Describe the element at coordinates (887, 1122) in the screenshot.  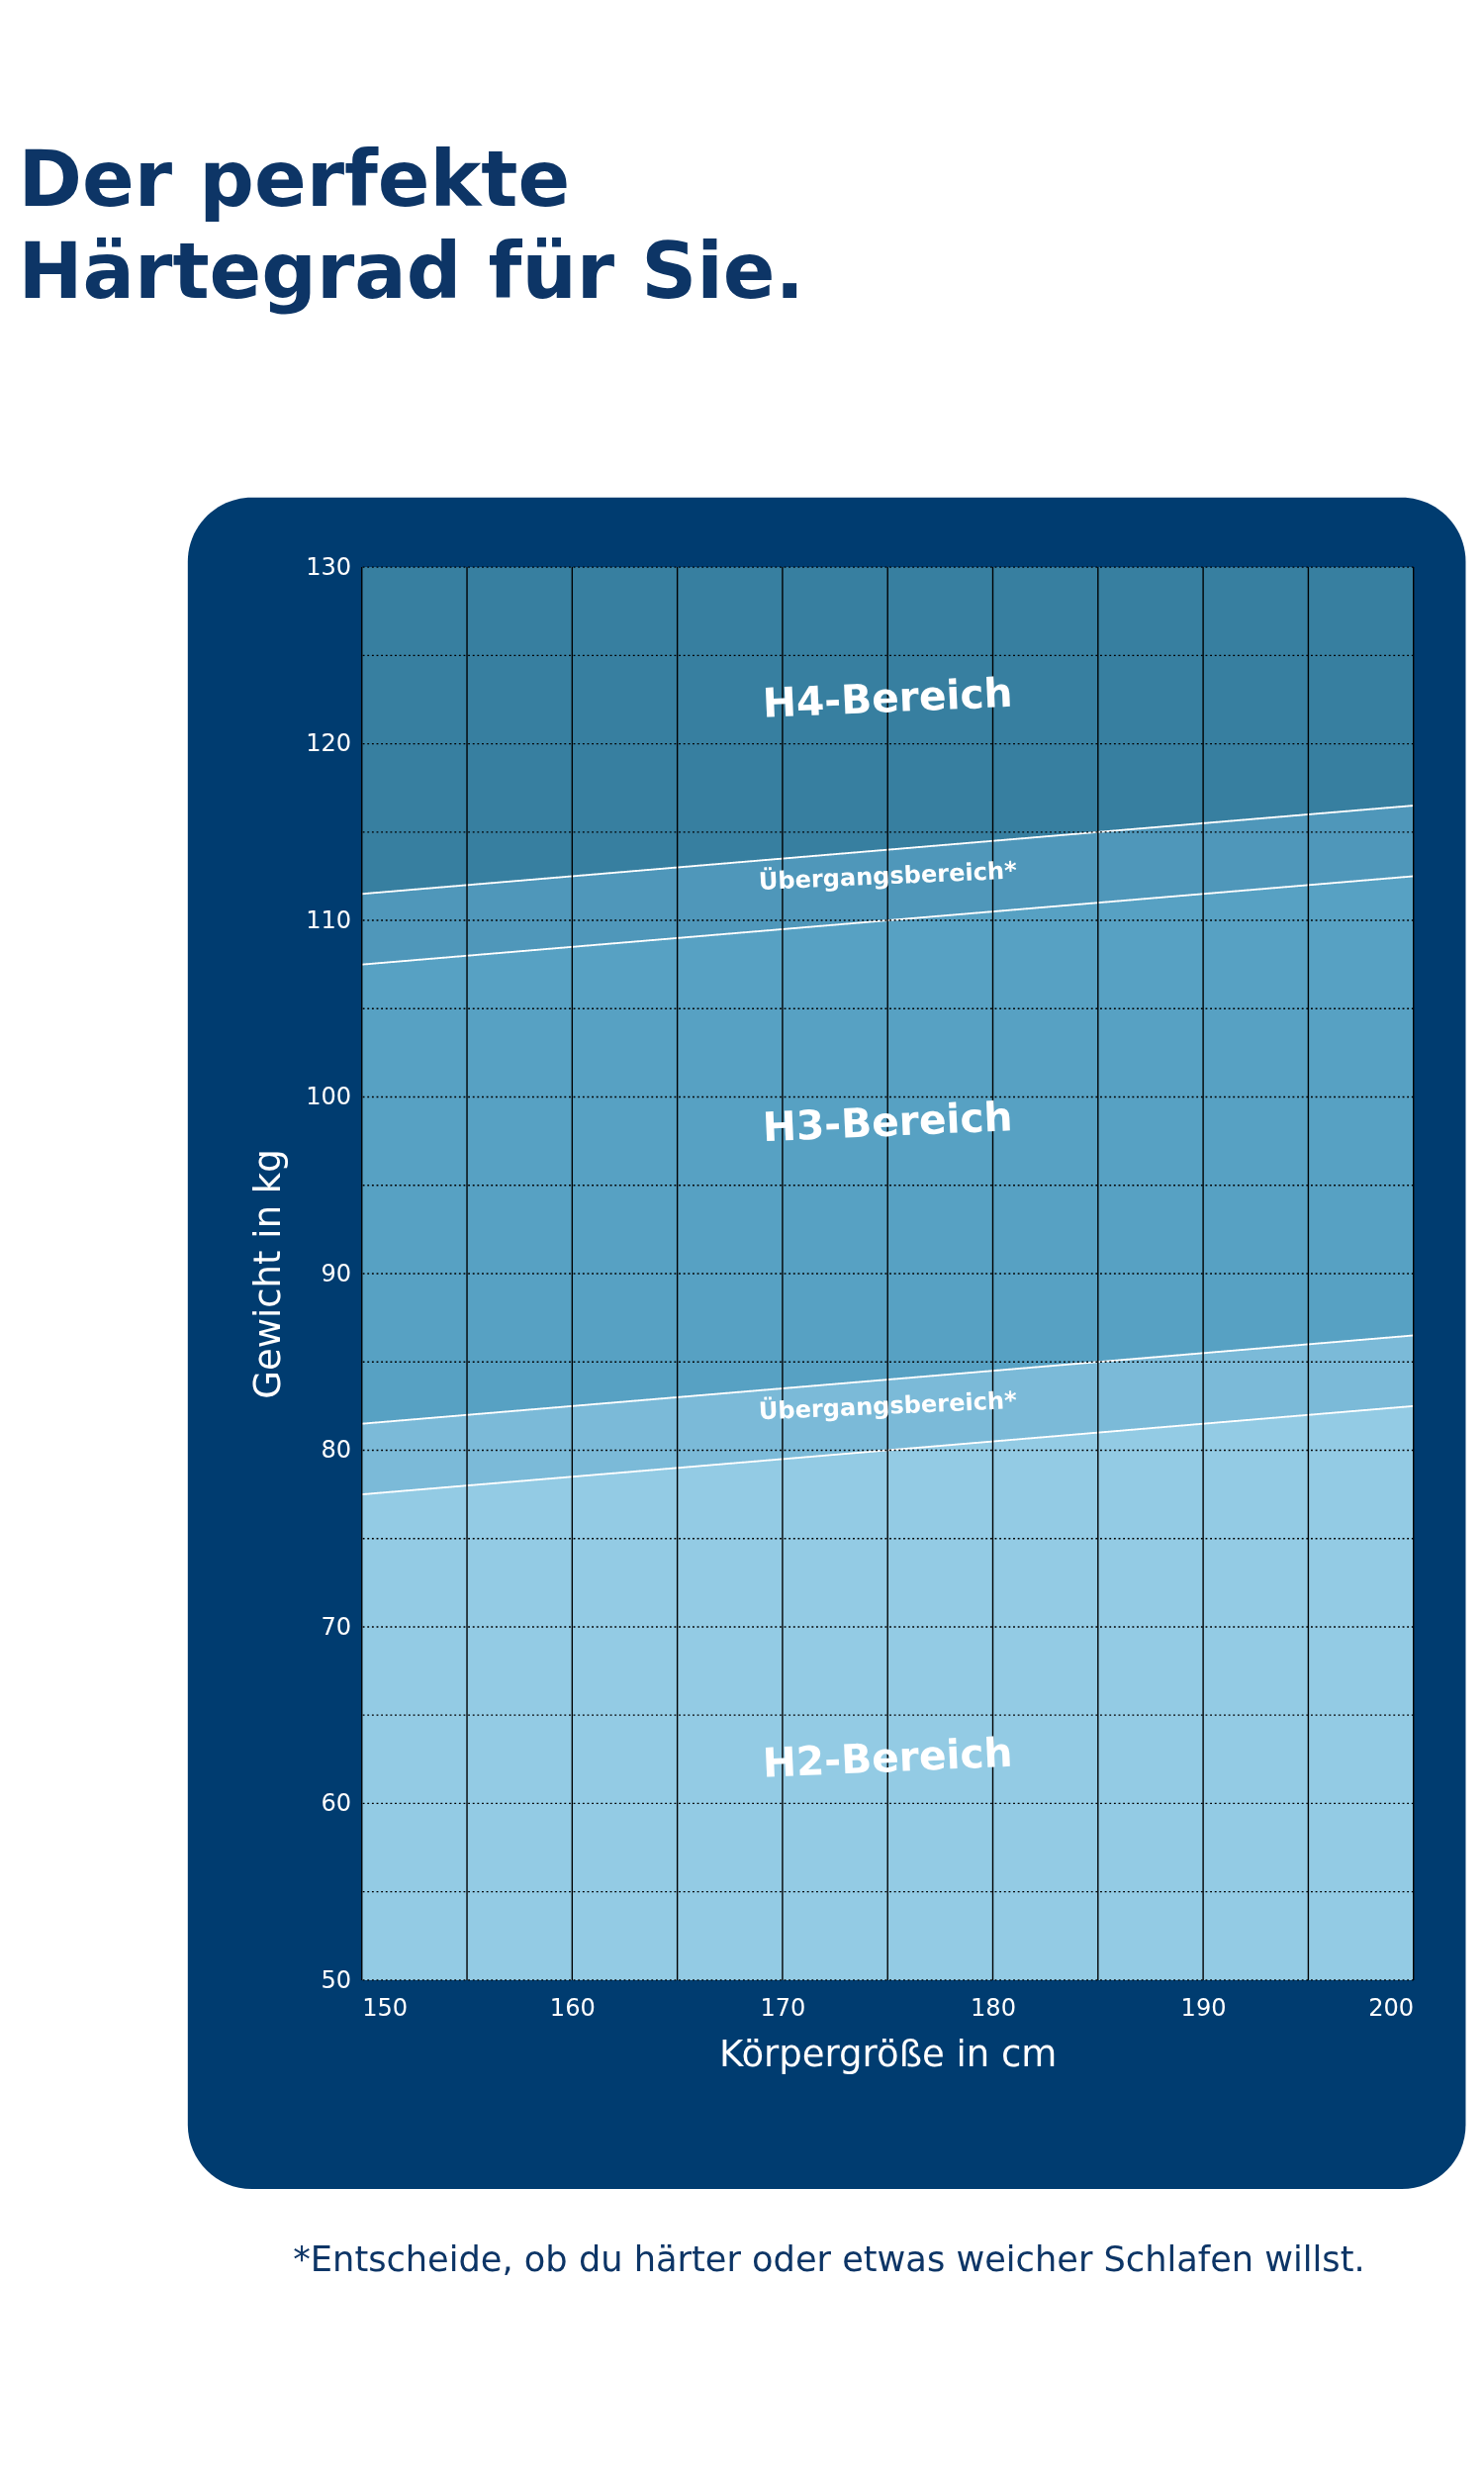
I see `annotation: H3-Bereich` at that location.